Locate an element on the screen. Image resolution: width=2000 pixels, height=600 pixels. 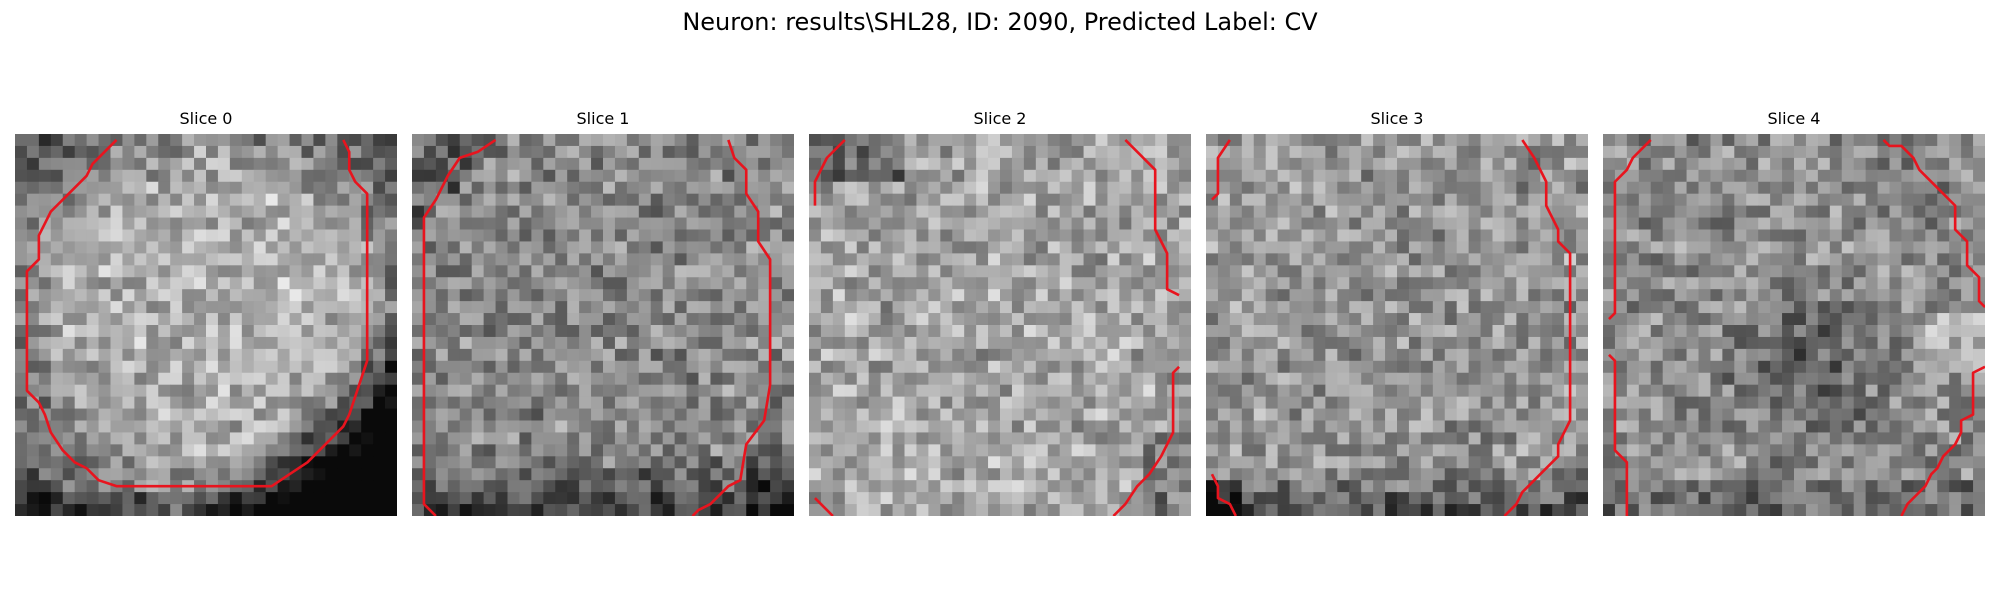
slice-panel-2: Slice 2 is located at coordinates (1000, 312).